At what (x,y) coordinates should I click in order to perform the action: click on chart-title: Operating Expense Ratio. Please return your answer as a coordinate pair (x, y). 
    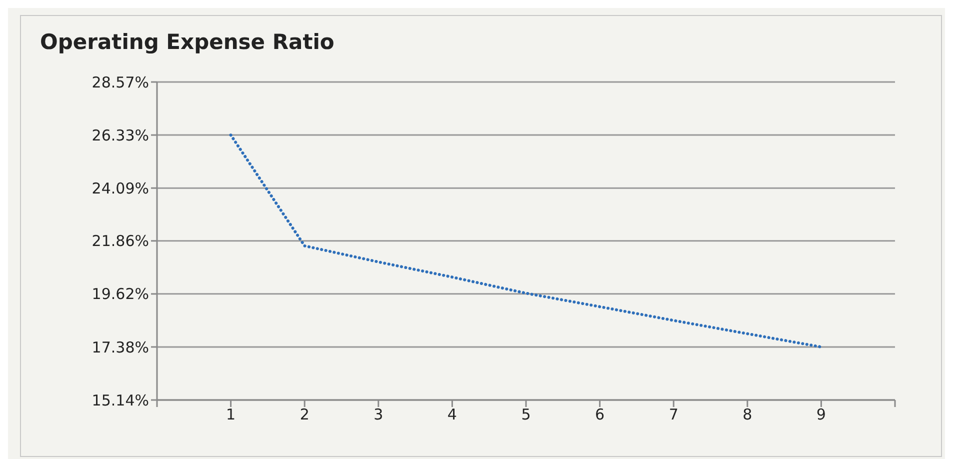
    Looking at the image, I should click on (187, 42).